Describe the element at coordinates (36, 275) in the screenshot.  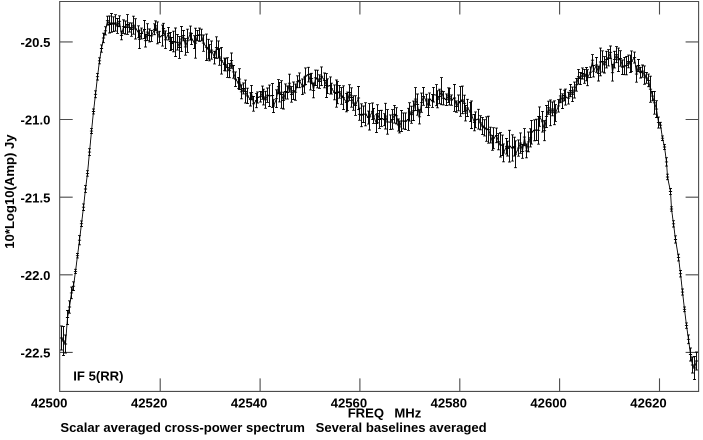
I see `svg-text: -22.0` at that location.